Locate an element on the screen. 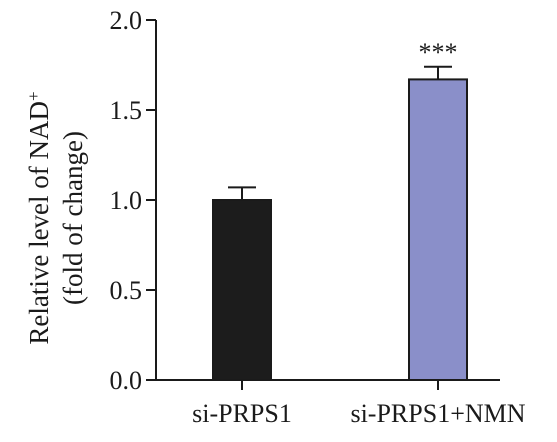  y-axis-title-line2: (fold of change) is located at coordinates (73, 218).